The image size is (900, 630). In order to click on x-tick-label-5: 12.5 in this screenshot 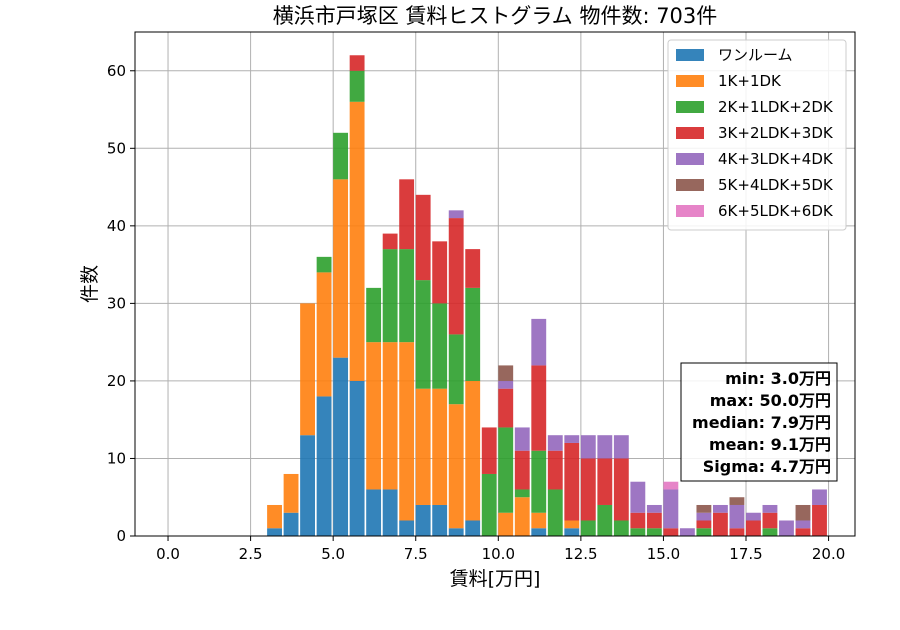, I will do `click(580, 554)`.